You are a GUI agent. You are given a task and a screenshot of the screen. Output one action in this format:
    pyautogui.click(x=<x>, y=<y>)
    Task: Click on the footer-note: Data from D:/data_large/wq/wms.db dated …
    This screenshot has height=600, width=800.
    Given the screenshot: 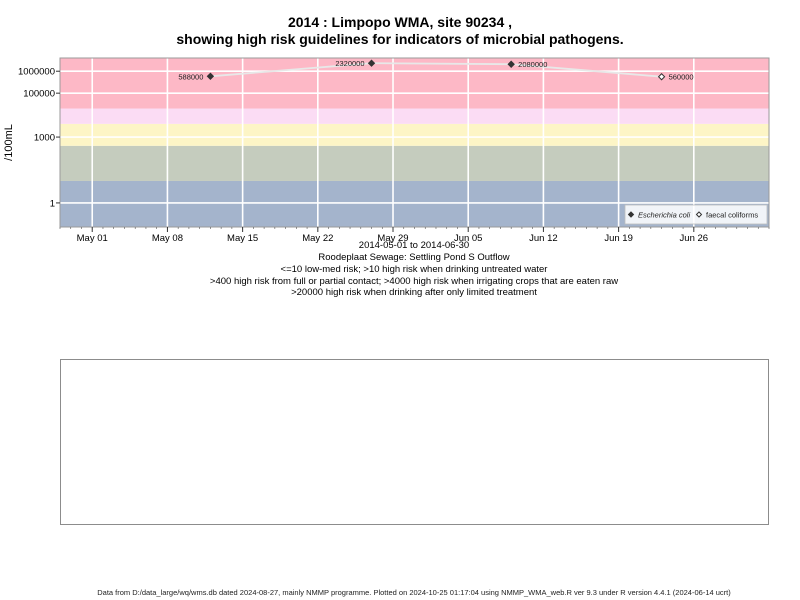 What is the action you would take?
    pyautogui.click(x=414, y=592)
    